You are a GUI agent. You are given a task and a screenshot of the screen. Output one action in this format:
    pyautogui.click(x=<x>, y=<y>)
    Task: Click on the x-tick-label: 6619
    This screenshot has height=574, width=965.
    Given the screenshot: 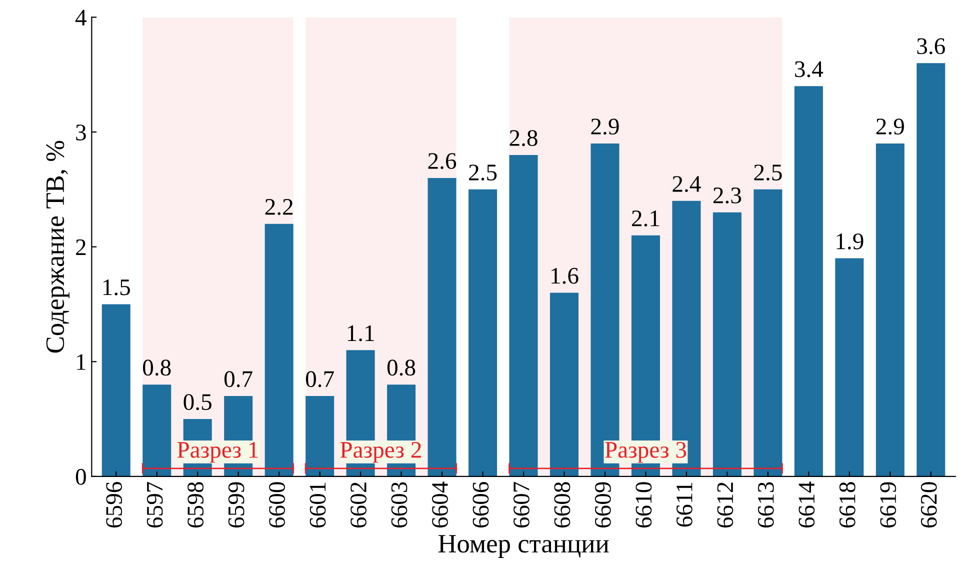 What is the action you would take?
    pyautogui.click(x=888, y=505)
    